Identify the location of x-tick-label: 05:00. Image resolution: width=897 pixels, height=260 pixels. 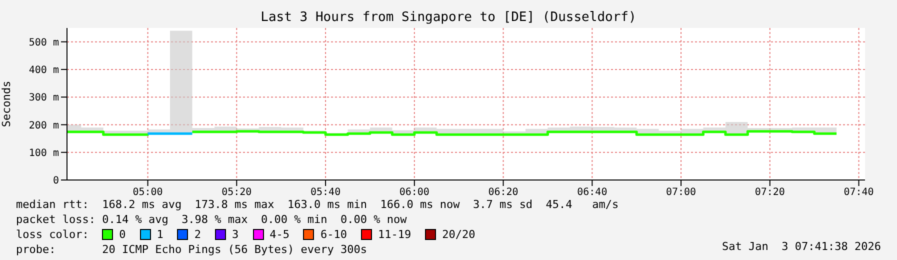
(147, 192).